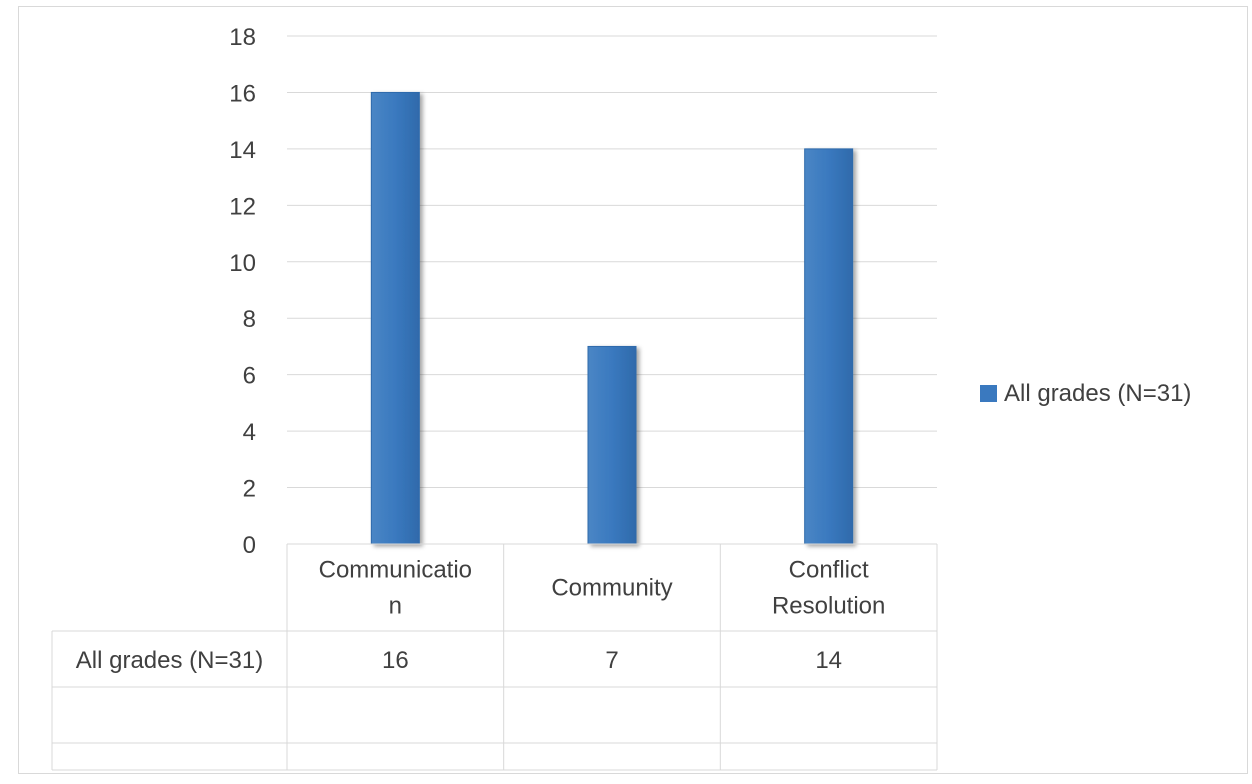 Image resolution: width=1252 pixels, height=784 pixels. Describe the element at coordinates (249, 432) in the screenshot. I see `y-tick-label: 4` at that location.